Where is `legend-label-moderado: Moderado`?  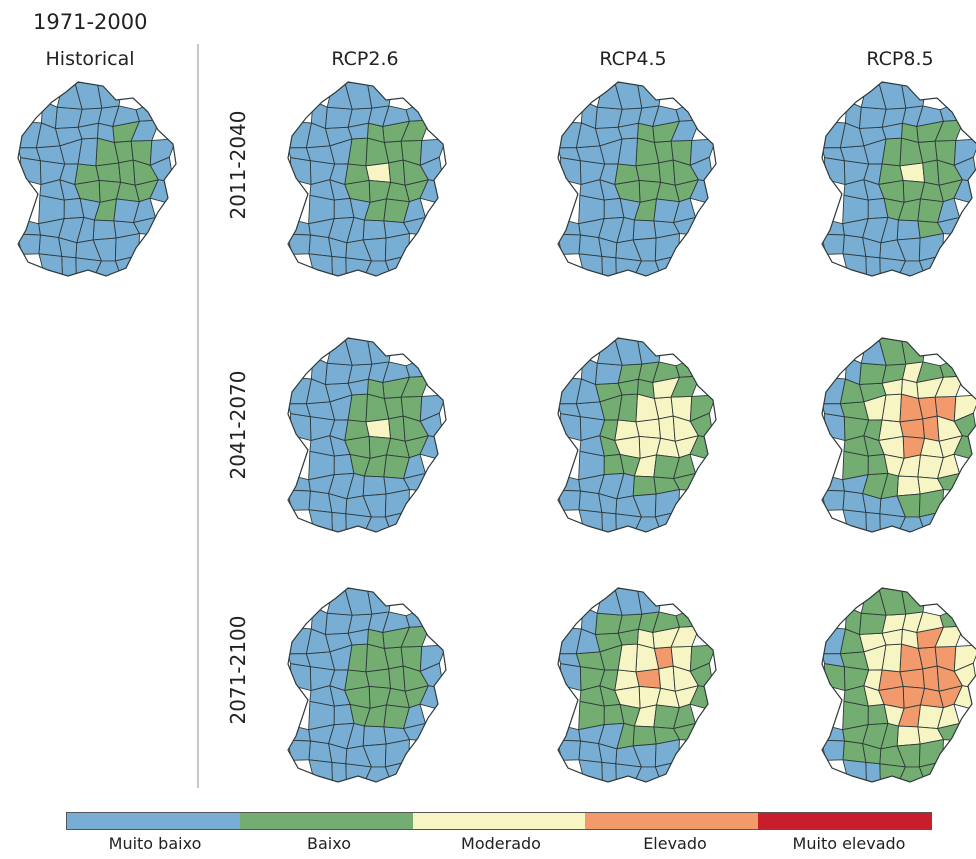 legend-label-moderado: Moderado is located at coordinates (501, 843).